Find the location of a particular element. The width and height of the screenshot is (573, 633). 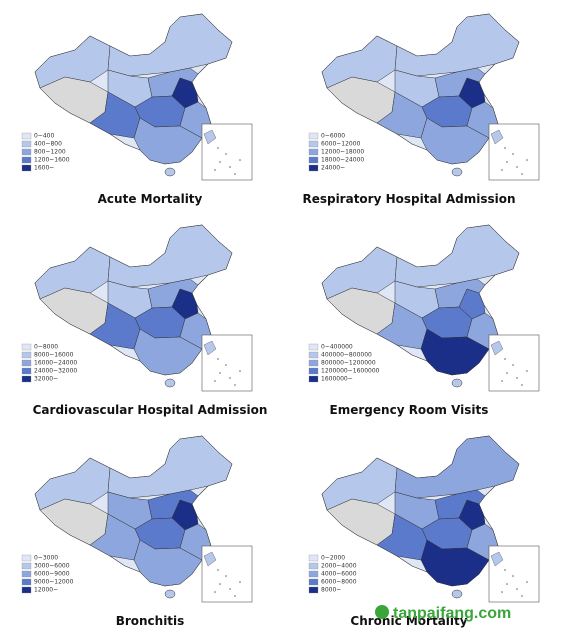

panel-title: Bronchitis is located at coordinates (150, 621).